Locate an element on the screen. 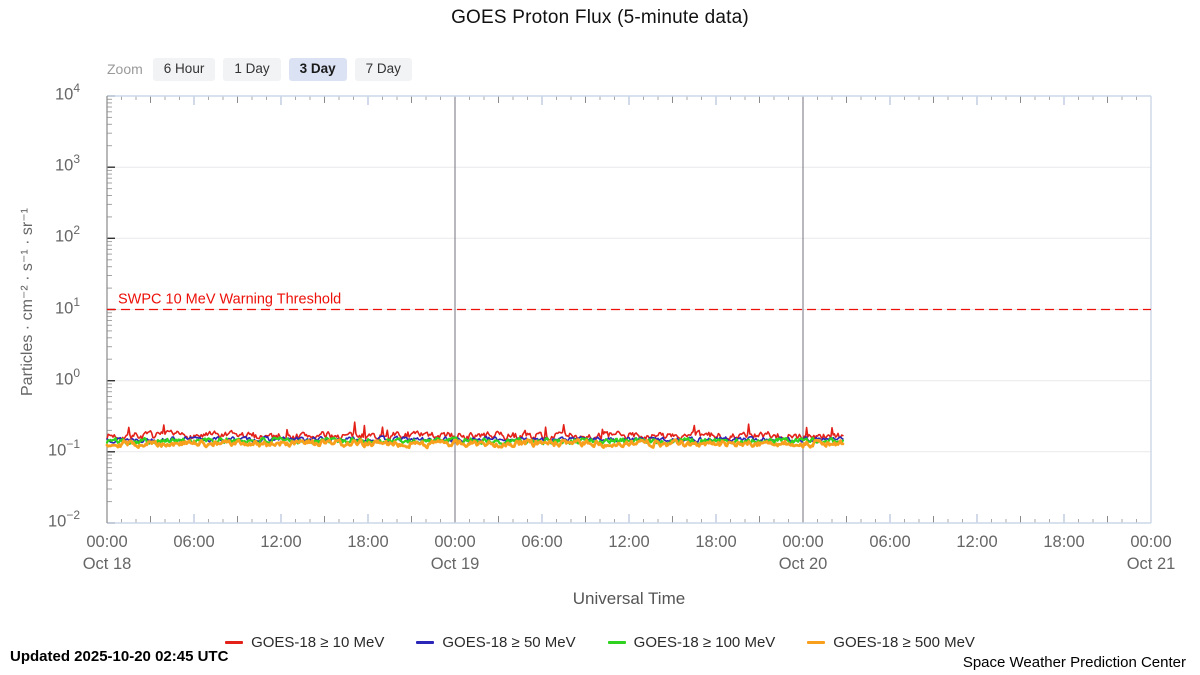 The image size is (1200, 675). legend-label: GOES-18 ≥ 100 MeV is located at coordinates (704, 642).